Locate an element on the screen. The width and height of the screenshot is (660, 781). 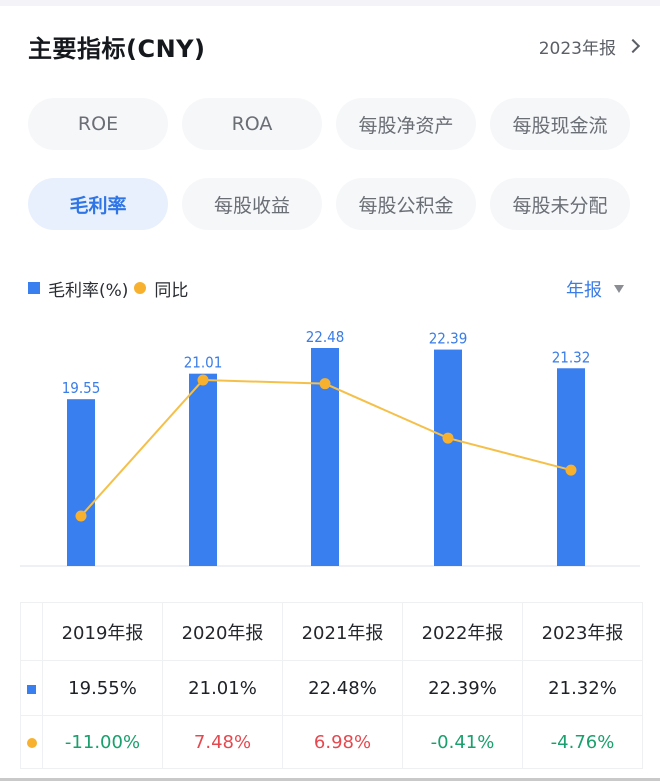
report-period-link: 2023年报 is located at coordinates (589, 46).